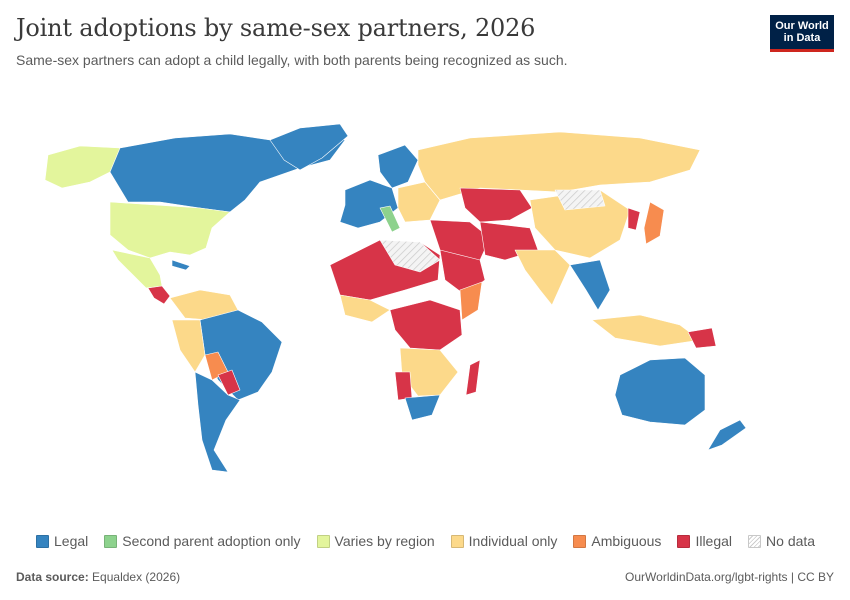 The height and width of the screenshot is (600, 850). Describe the element at coordinates (211, 541) in the screenshot. I see `legend-label: Second parent adoption only` at that location.